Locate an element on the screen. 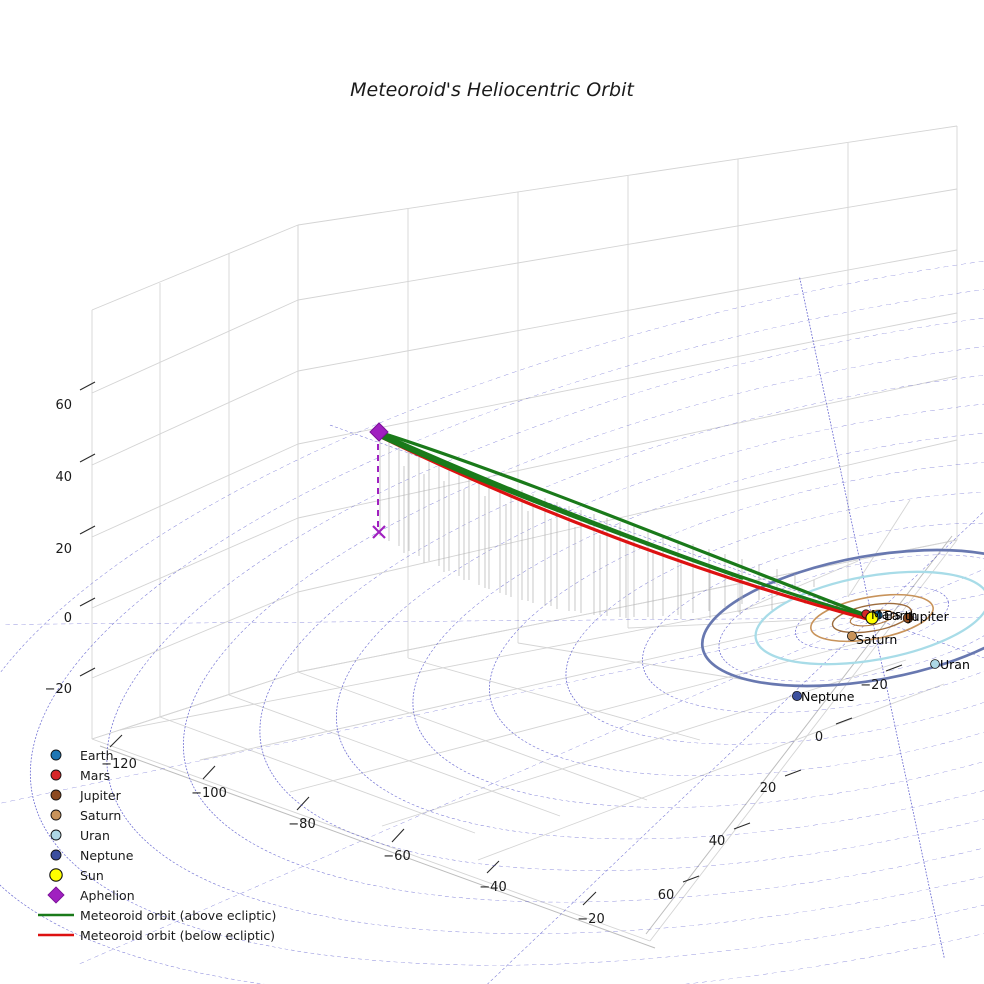 Image resolution: width=984 pixels, height=984 pixels. z-axis-tick-labels: 60 40 20 0 −20 is located at coordinates (58, 547).